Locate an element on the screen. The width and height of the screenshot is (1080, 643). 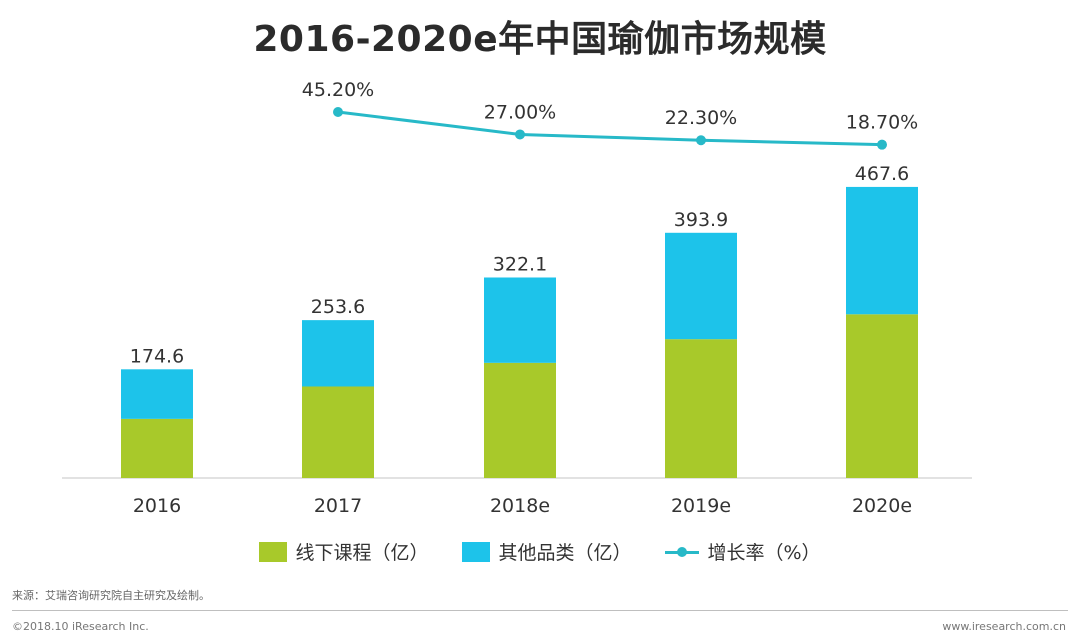
legend: 线下课程（亿） 其他品类（亿） 增长率（%） is located at coordinates (540, 551).